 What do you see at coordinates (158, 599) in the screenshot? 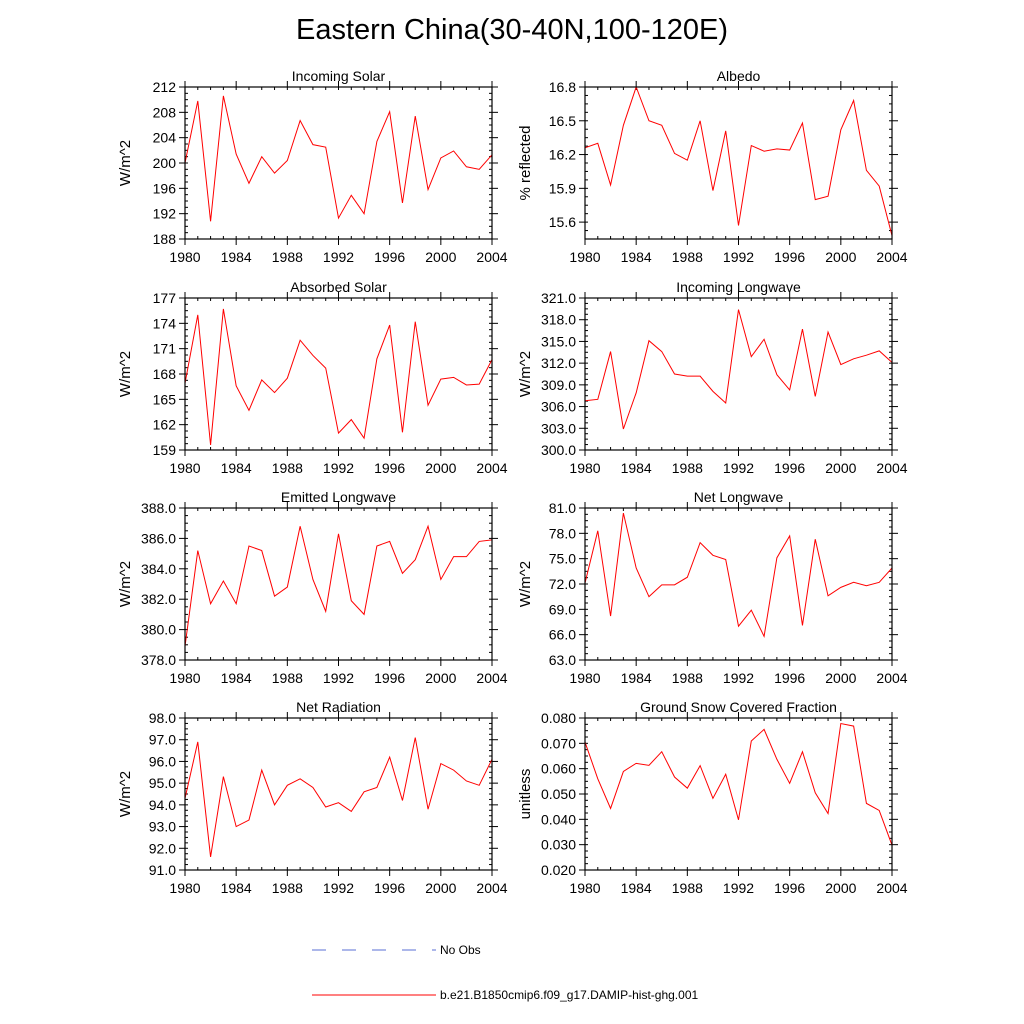
I see `y-tick-label: 382.0` at bounding box center [158, 599].